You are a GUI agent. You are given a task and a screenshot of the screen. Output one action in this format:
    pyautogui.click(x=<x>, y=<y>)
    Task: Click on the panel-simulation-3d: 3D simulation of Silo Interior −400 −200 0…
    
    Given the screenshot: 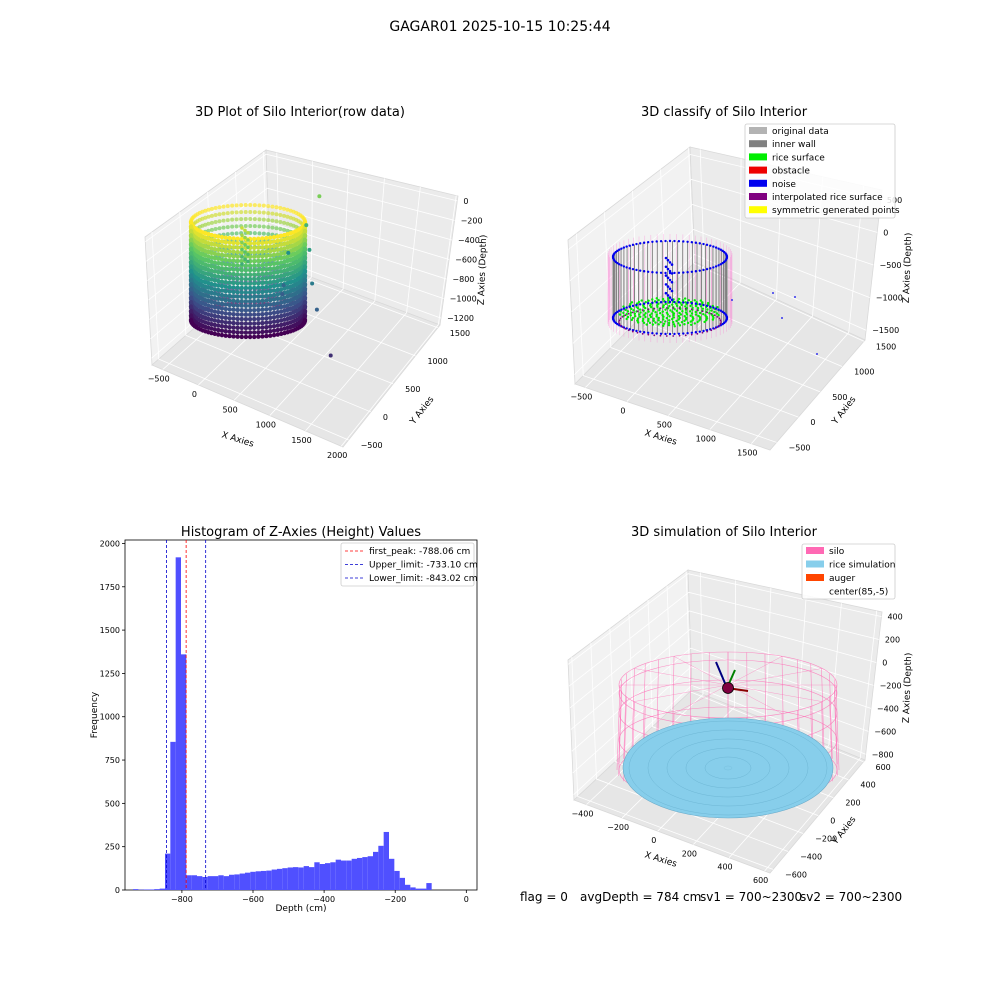 What is the action you would take?
    pyautogui.click(x=740, y=705)
    